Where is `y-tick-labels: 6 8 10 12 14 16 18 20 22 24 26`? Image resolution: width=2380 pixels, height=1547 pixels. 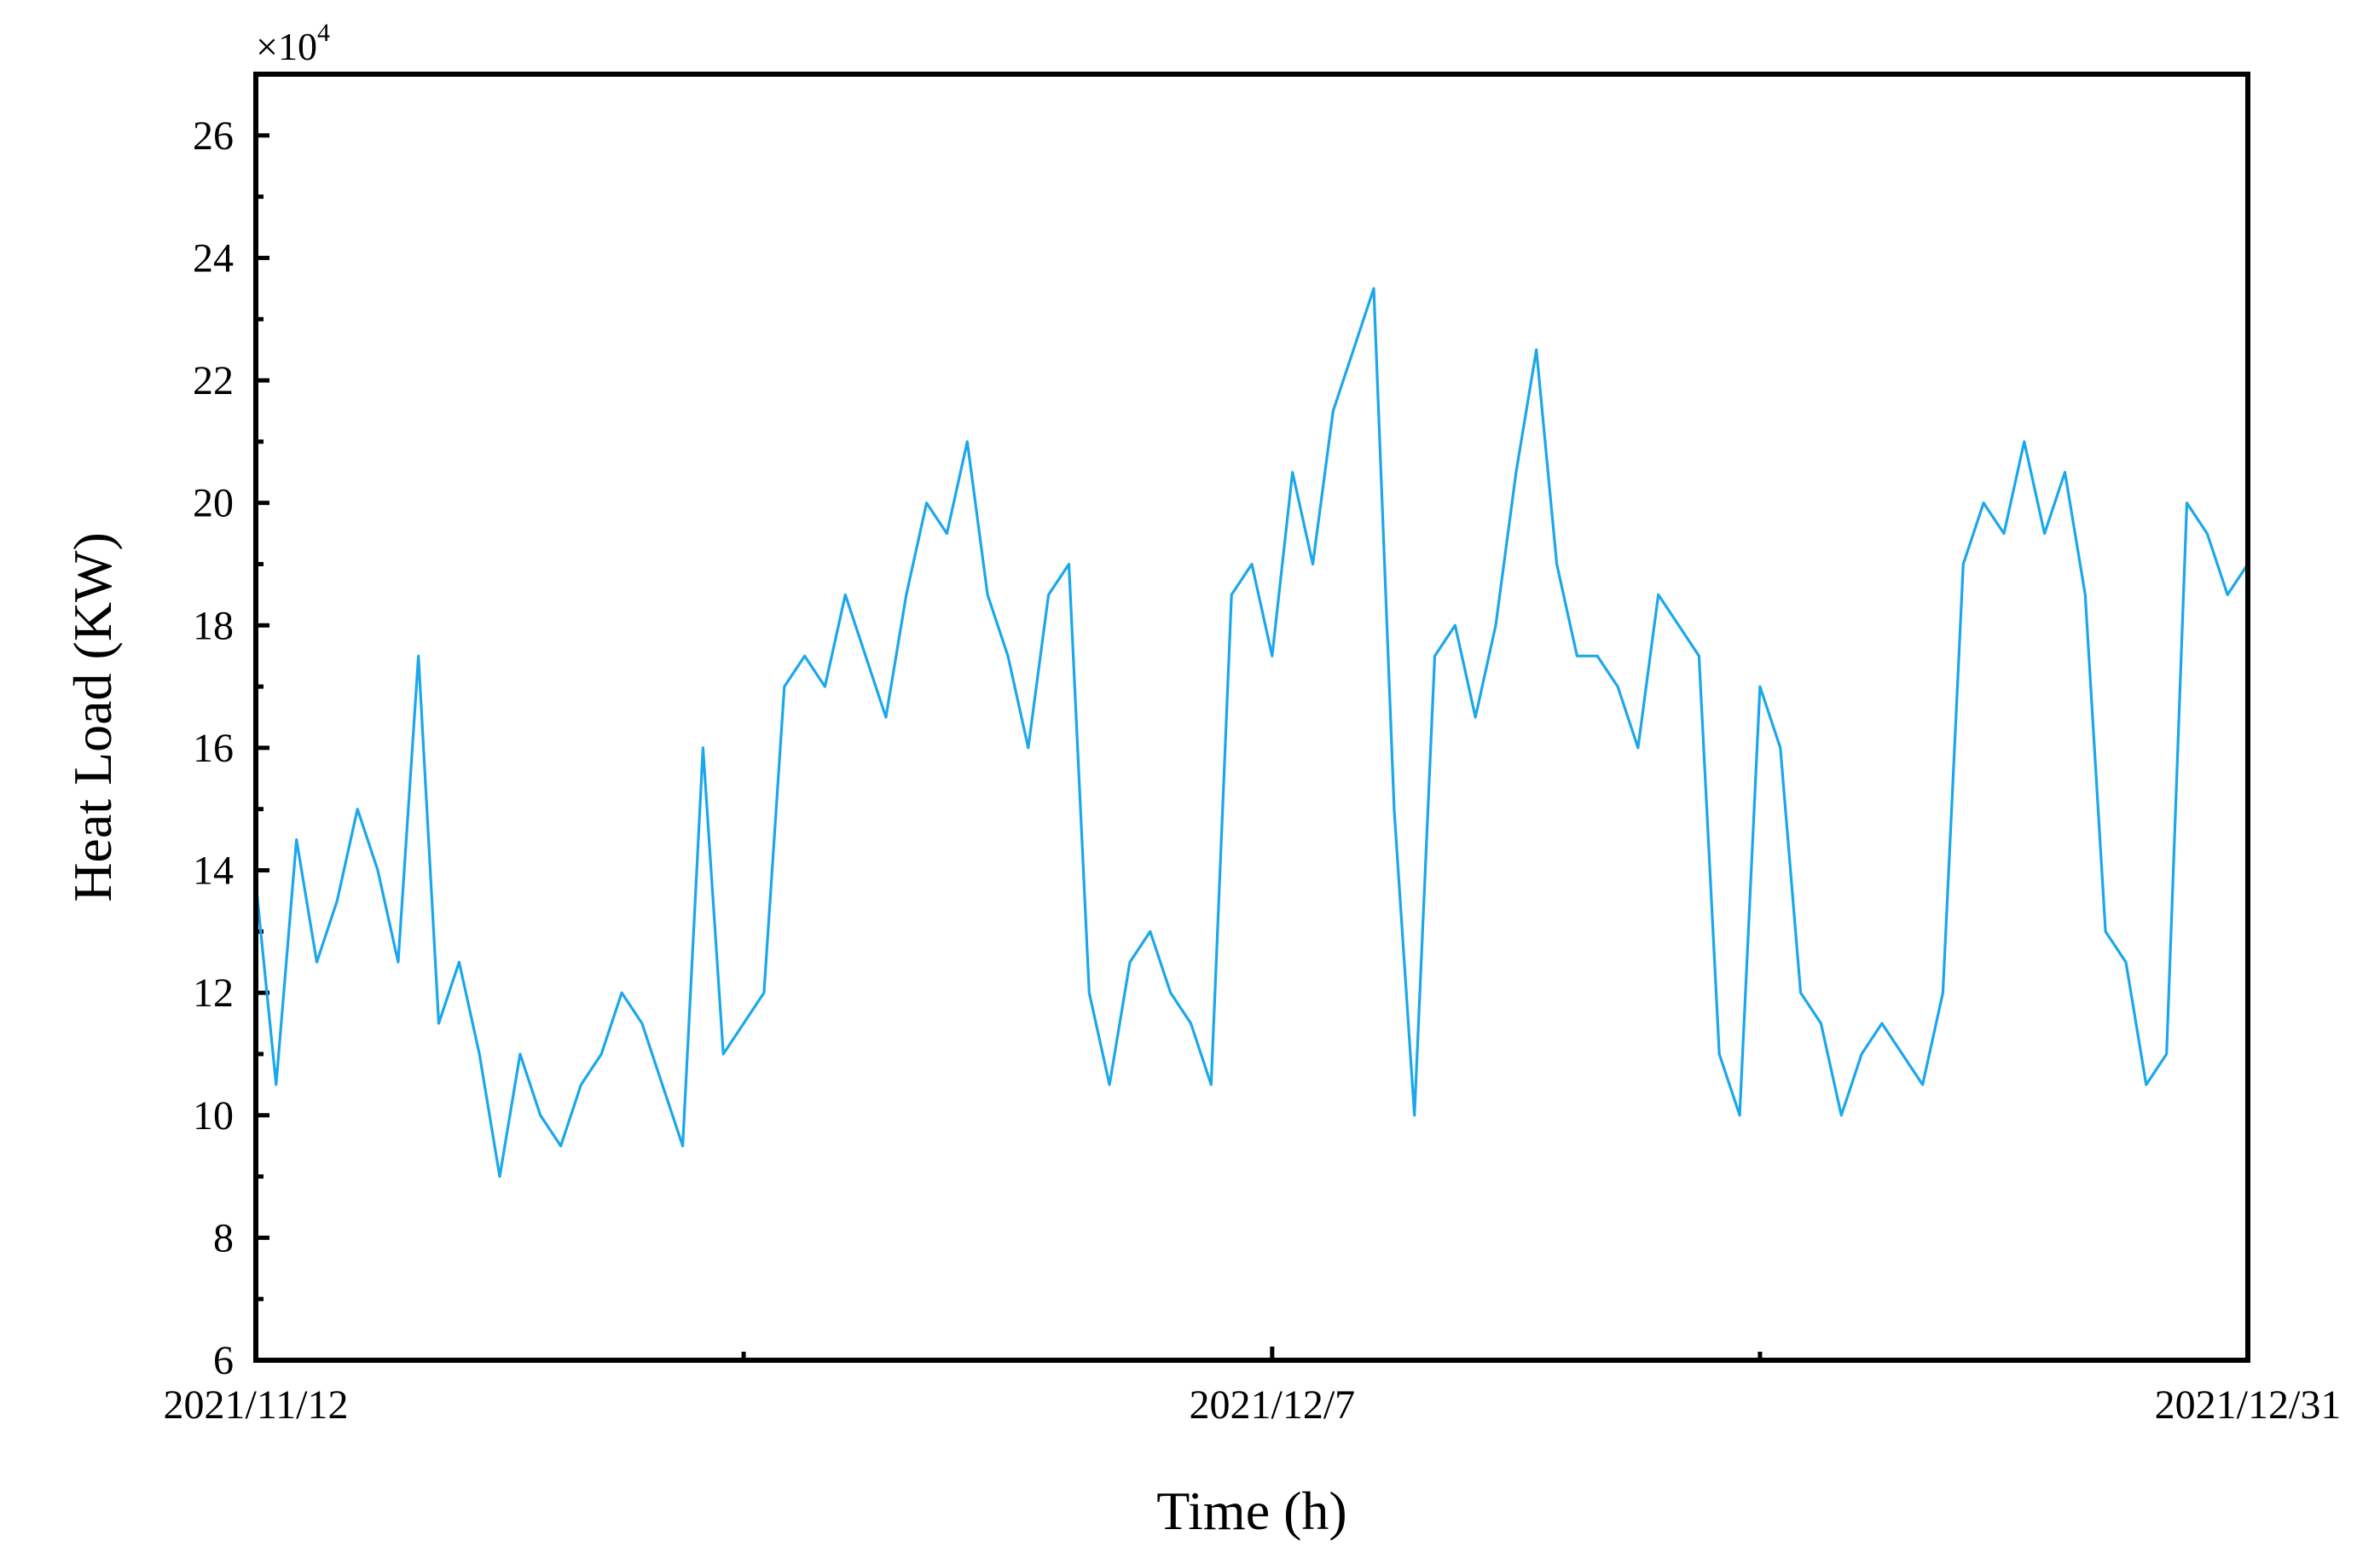
y-tick-labels: 6 8 10 12 14 16 18 20 22 24 26 is located at coordinates (213, 748).